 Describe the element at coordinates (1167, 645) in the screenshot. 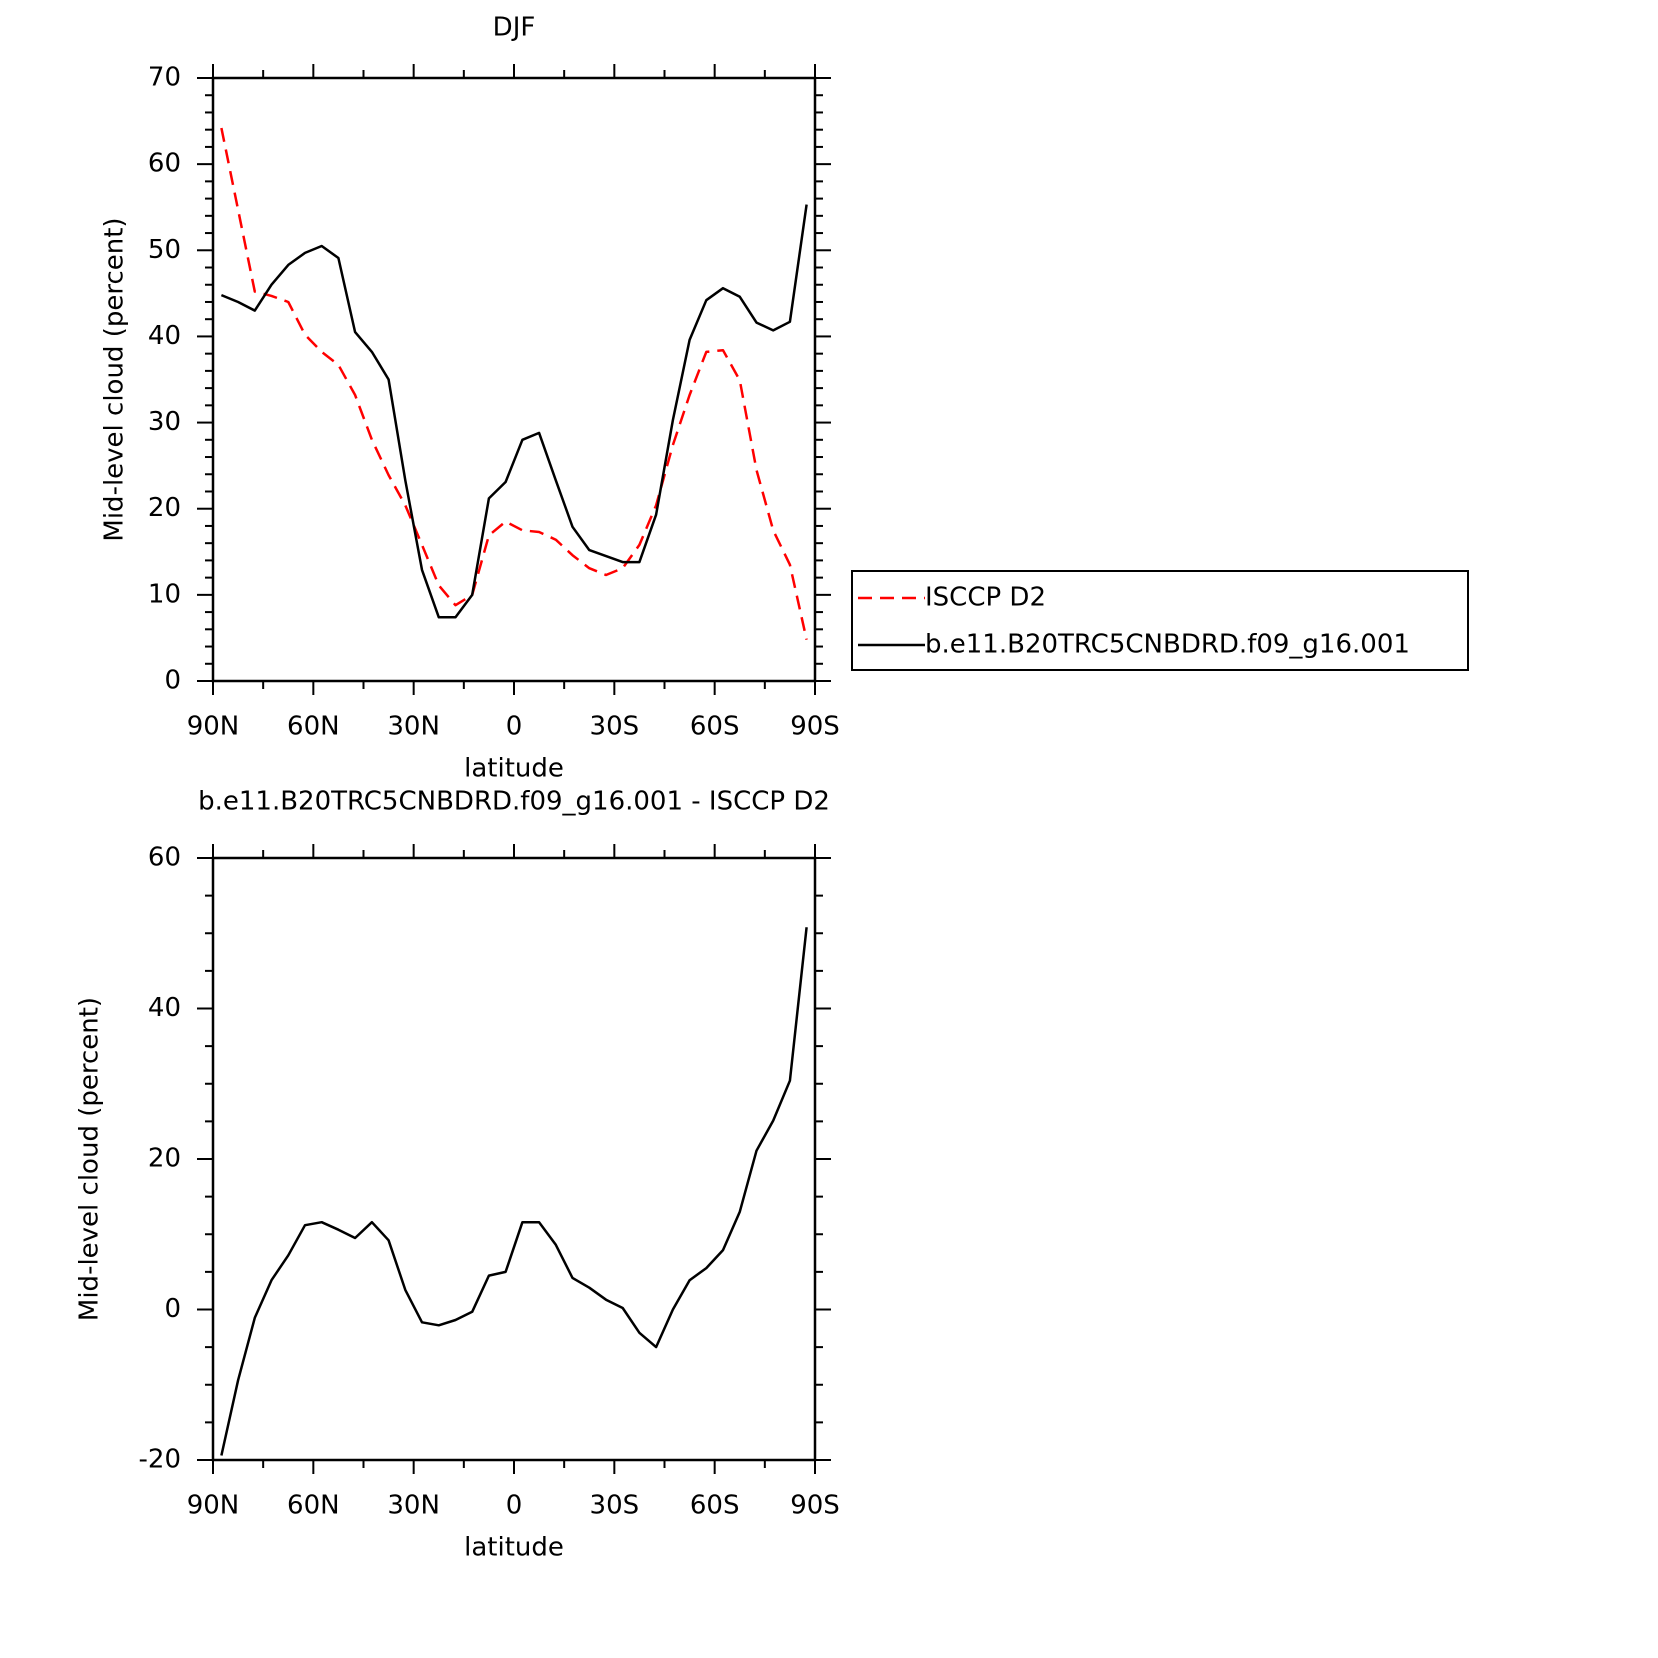

I see `legend-label: b.e11.B20TRC5CNBDRD.f09_g16.001` at that location.